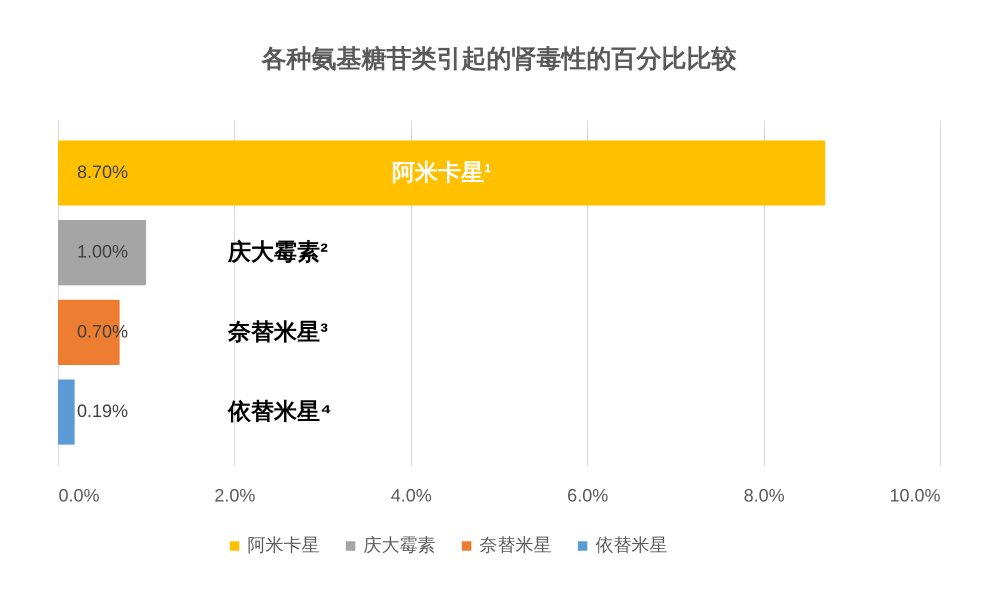  Describe the element at coordinates (400, 545) in the screenshot. I see `legend-label: 庆大霉素` at that location.